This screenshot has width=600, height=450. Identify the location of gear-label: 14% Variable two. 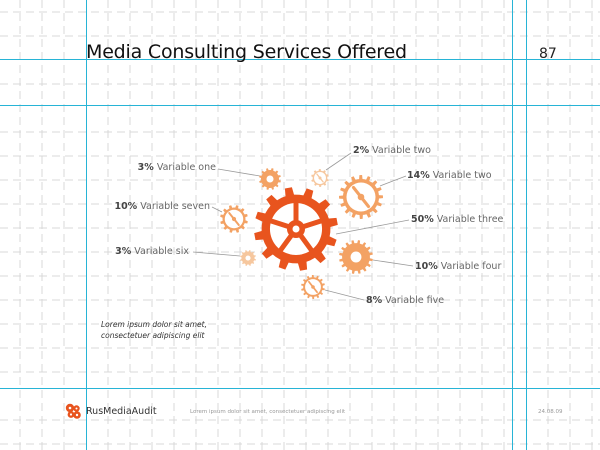
(449, 176).